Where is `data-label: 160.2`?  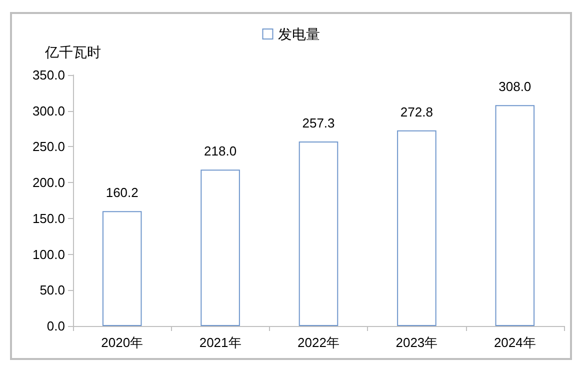
data-label: 160.2 is located at coordinates (122, 192).